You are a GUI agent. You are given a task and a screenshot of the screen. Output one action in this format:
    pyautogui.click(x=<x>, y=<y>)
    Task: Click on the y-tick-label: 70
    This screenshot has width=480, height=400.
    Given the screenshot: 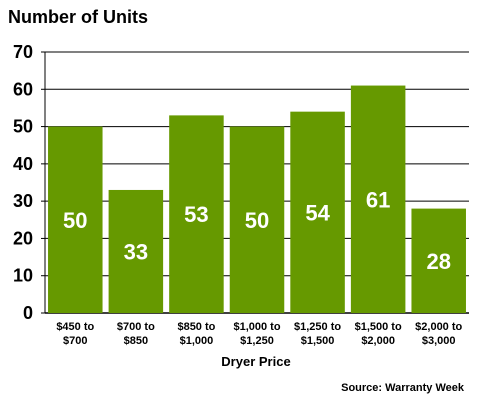 What is the action you would take?
    pyautogui.click(x=23, y=52)
    